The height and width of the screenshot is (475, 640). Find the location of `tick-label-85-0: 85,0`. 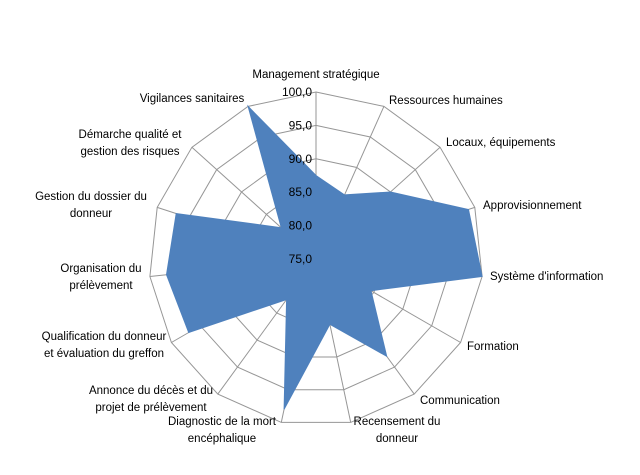

tick-label-85-0: 85,0 is located at coordinates (301, 192).